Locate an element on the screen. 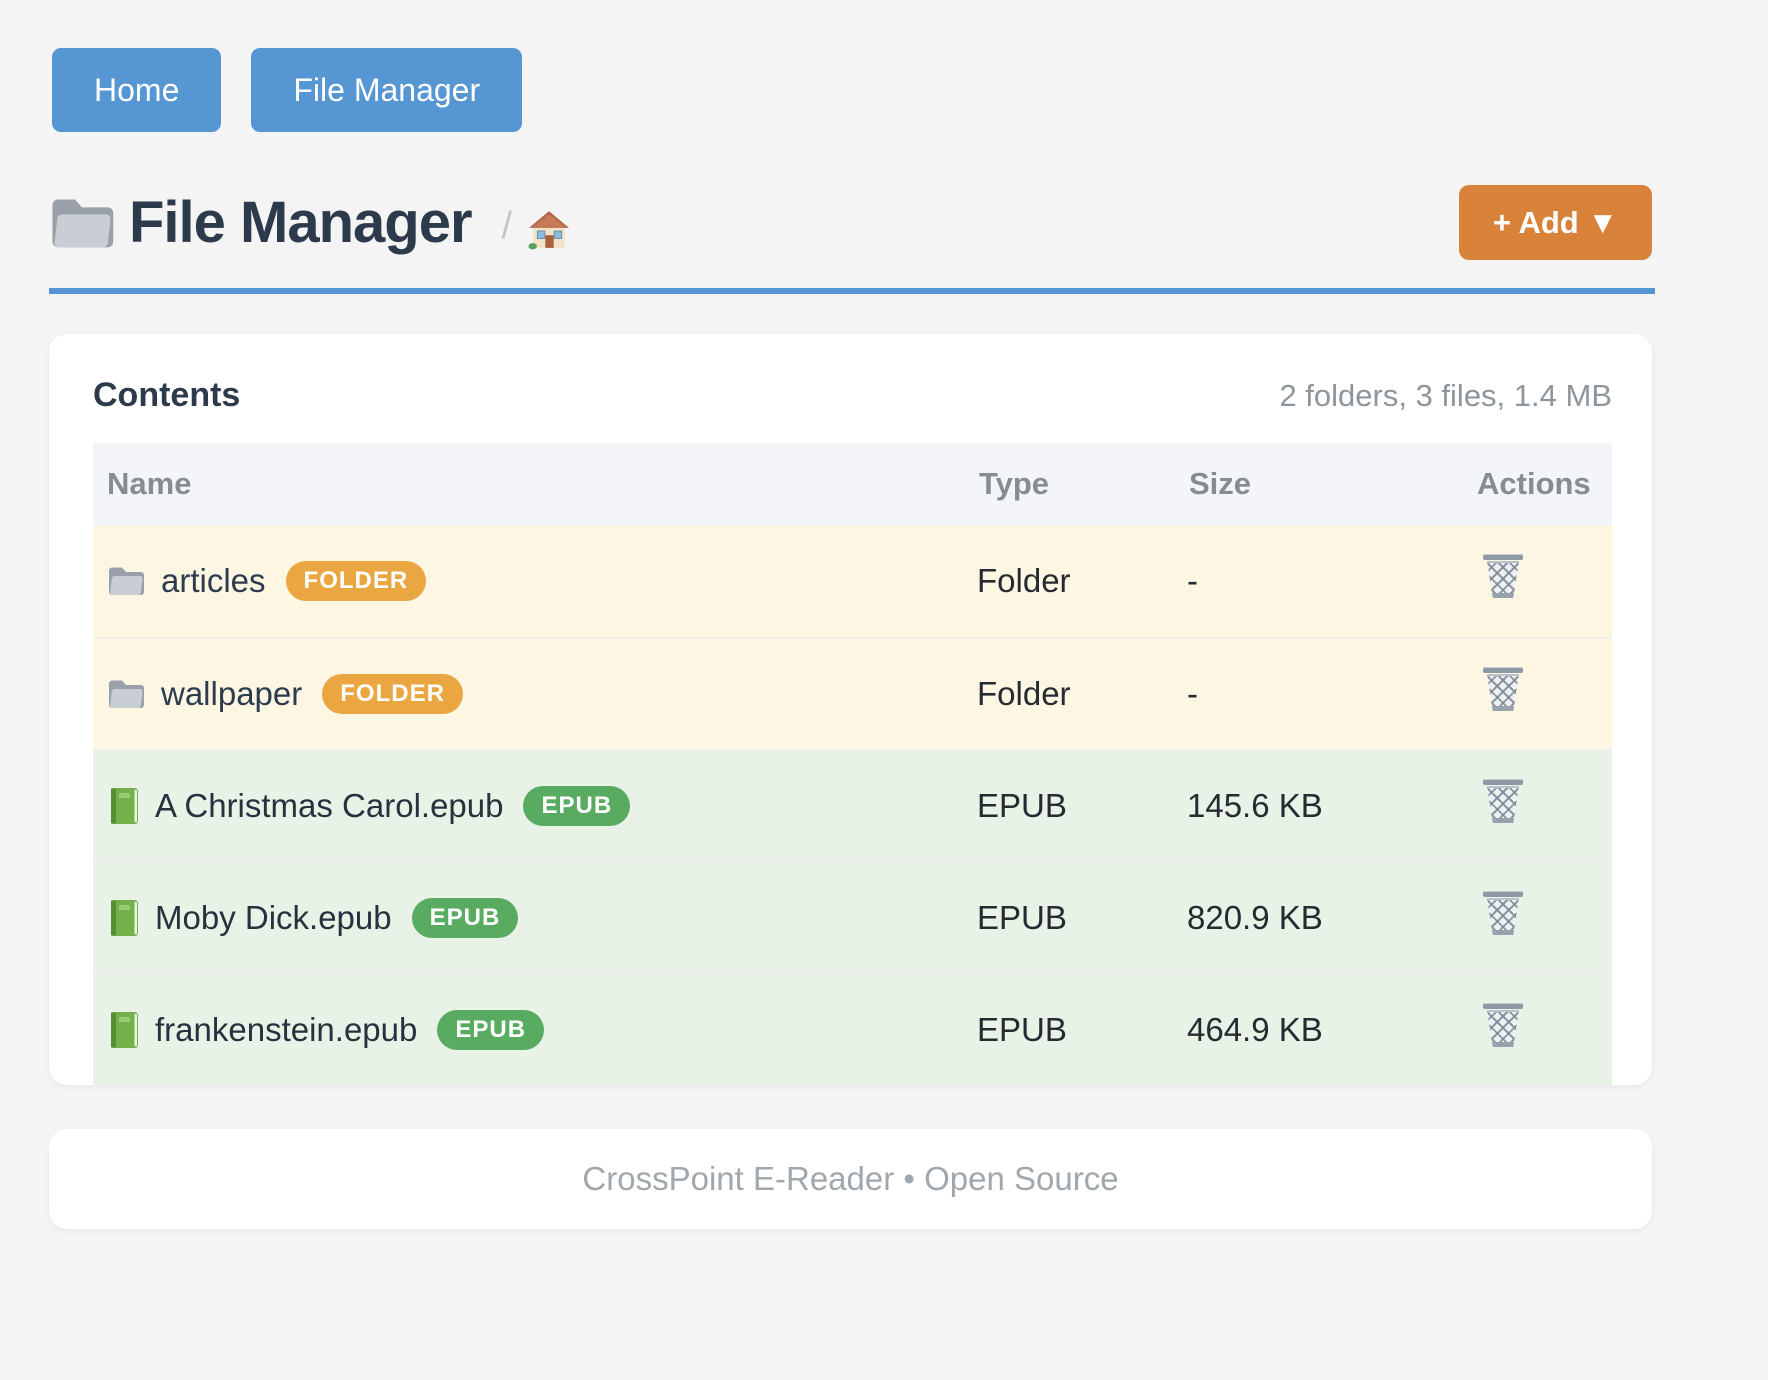 The width and height of the screenshot is (1768, 1380). footer: CrossPoint E-Reader • Open Source is located at coordinates (850, 1179).